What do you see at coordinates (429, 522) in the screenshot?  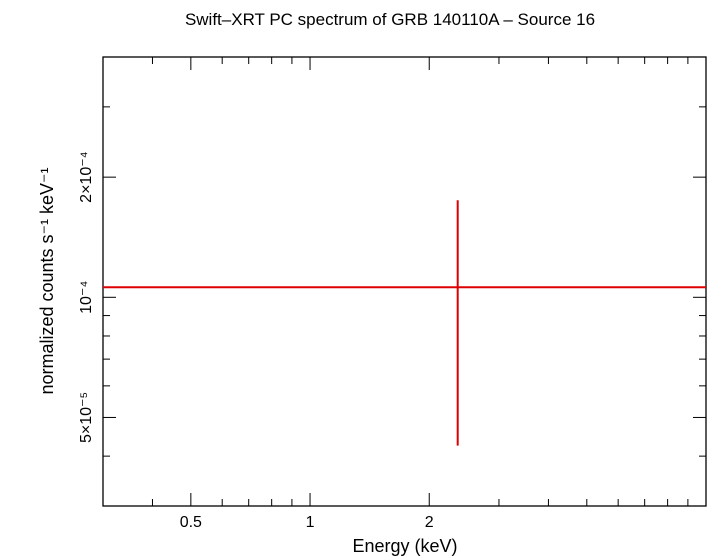 I see `x-tick-label: 2` at bounding box center [429, 522].